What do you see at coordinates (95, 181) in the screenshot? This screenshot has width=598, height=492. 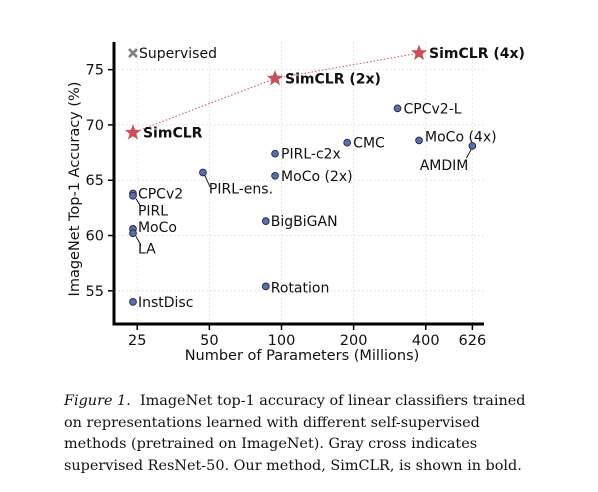 I see `y-tick-label: 65` at bounding box center [95, 181].